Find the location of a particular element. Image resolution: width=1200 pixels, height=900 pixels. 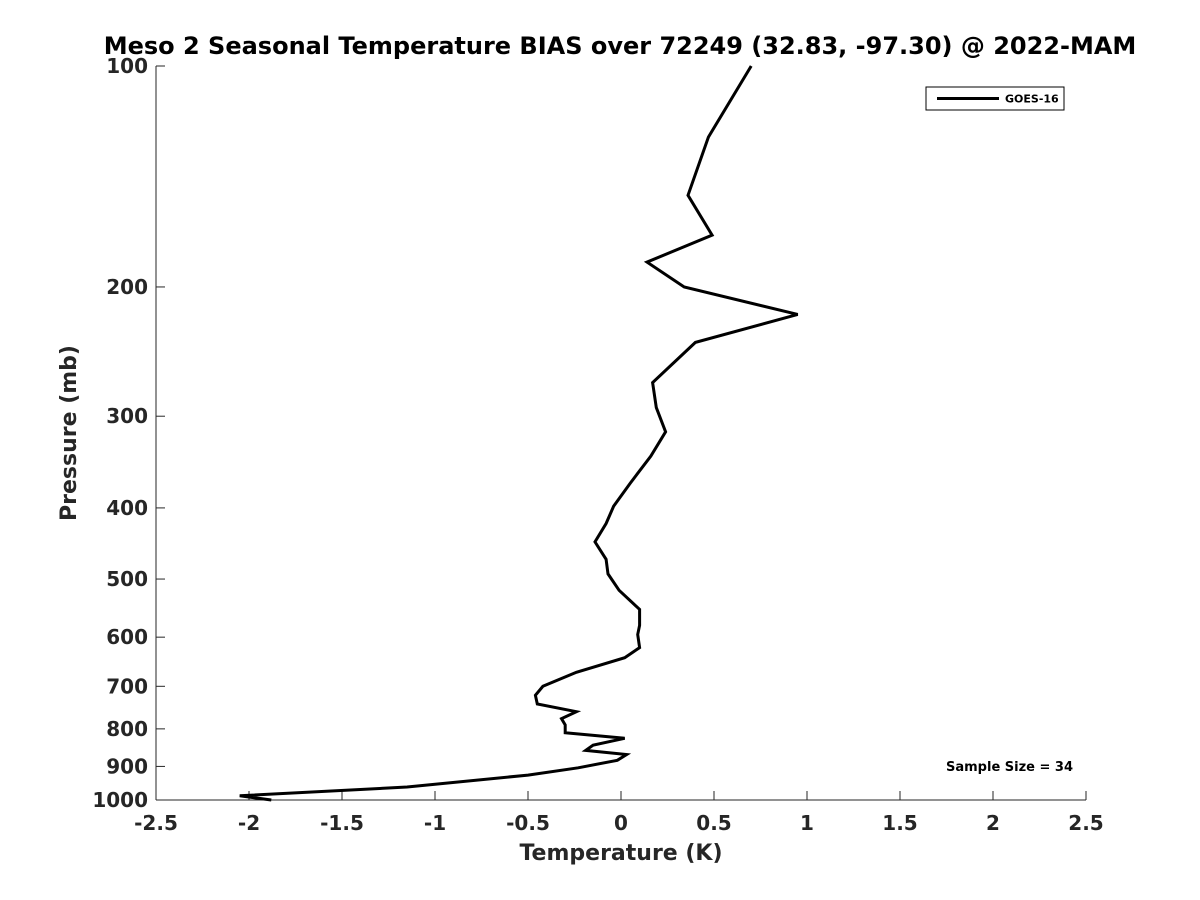

y-tick-label: 200 is located at coordinates (127, 287).